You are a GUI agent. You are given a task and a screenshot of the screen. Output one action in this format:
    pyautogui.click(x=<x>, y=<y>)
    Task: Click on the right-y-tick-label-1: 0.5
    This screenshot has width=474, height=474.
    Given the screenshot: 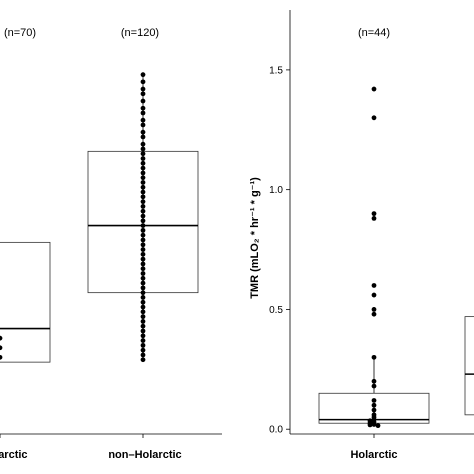 What is the action you would take?
    pyautogui.click(x=276, y=310)
    